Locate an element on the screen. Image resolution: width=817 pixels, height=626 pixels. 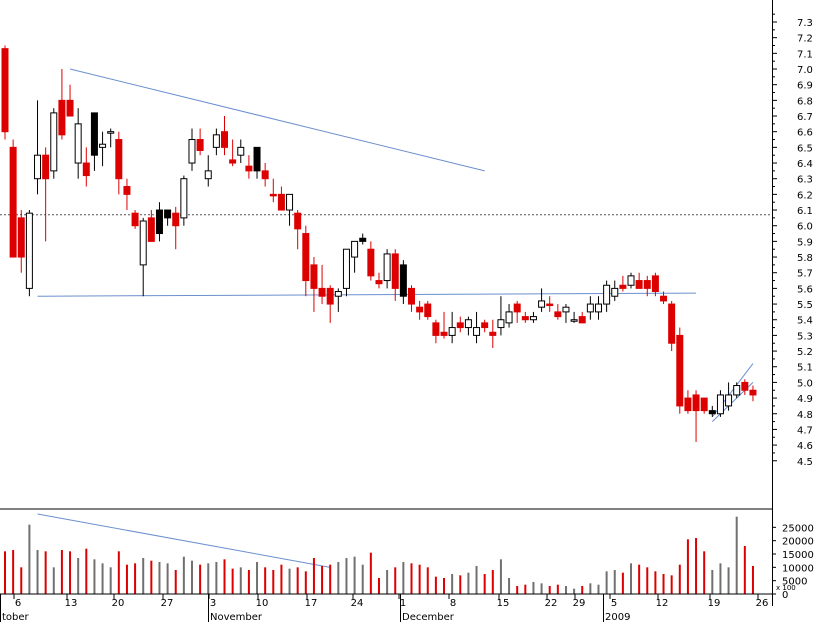
volume-tick-label: 15000 is located at coordinates (798, 555).